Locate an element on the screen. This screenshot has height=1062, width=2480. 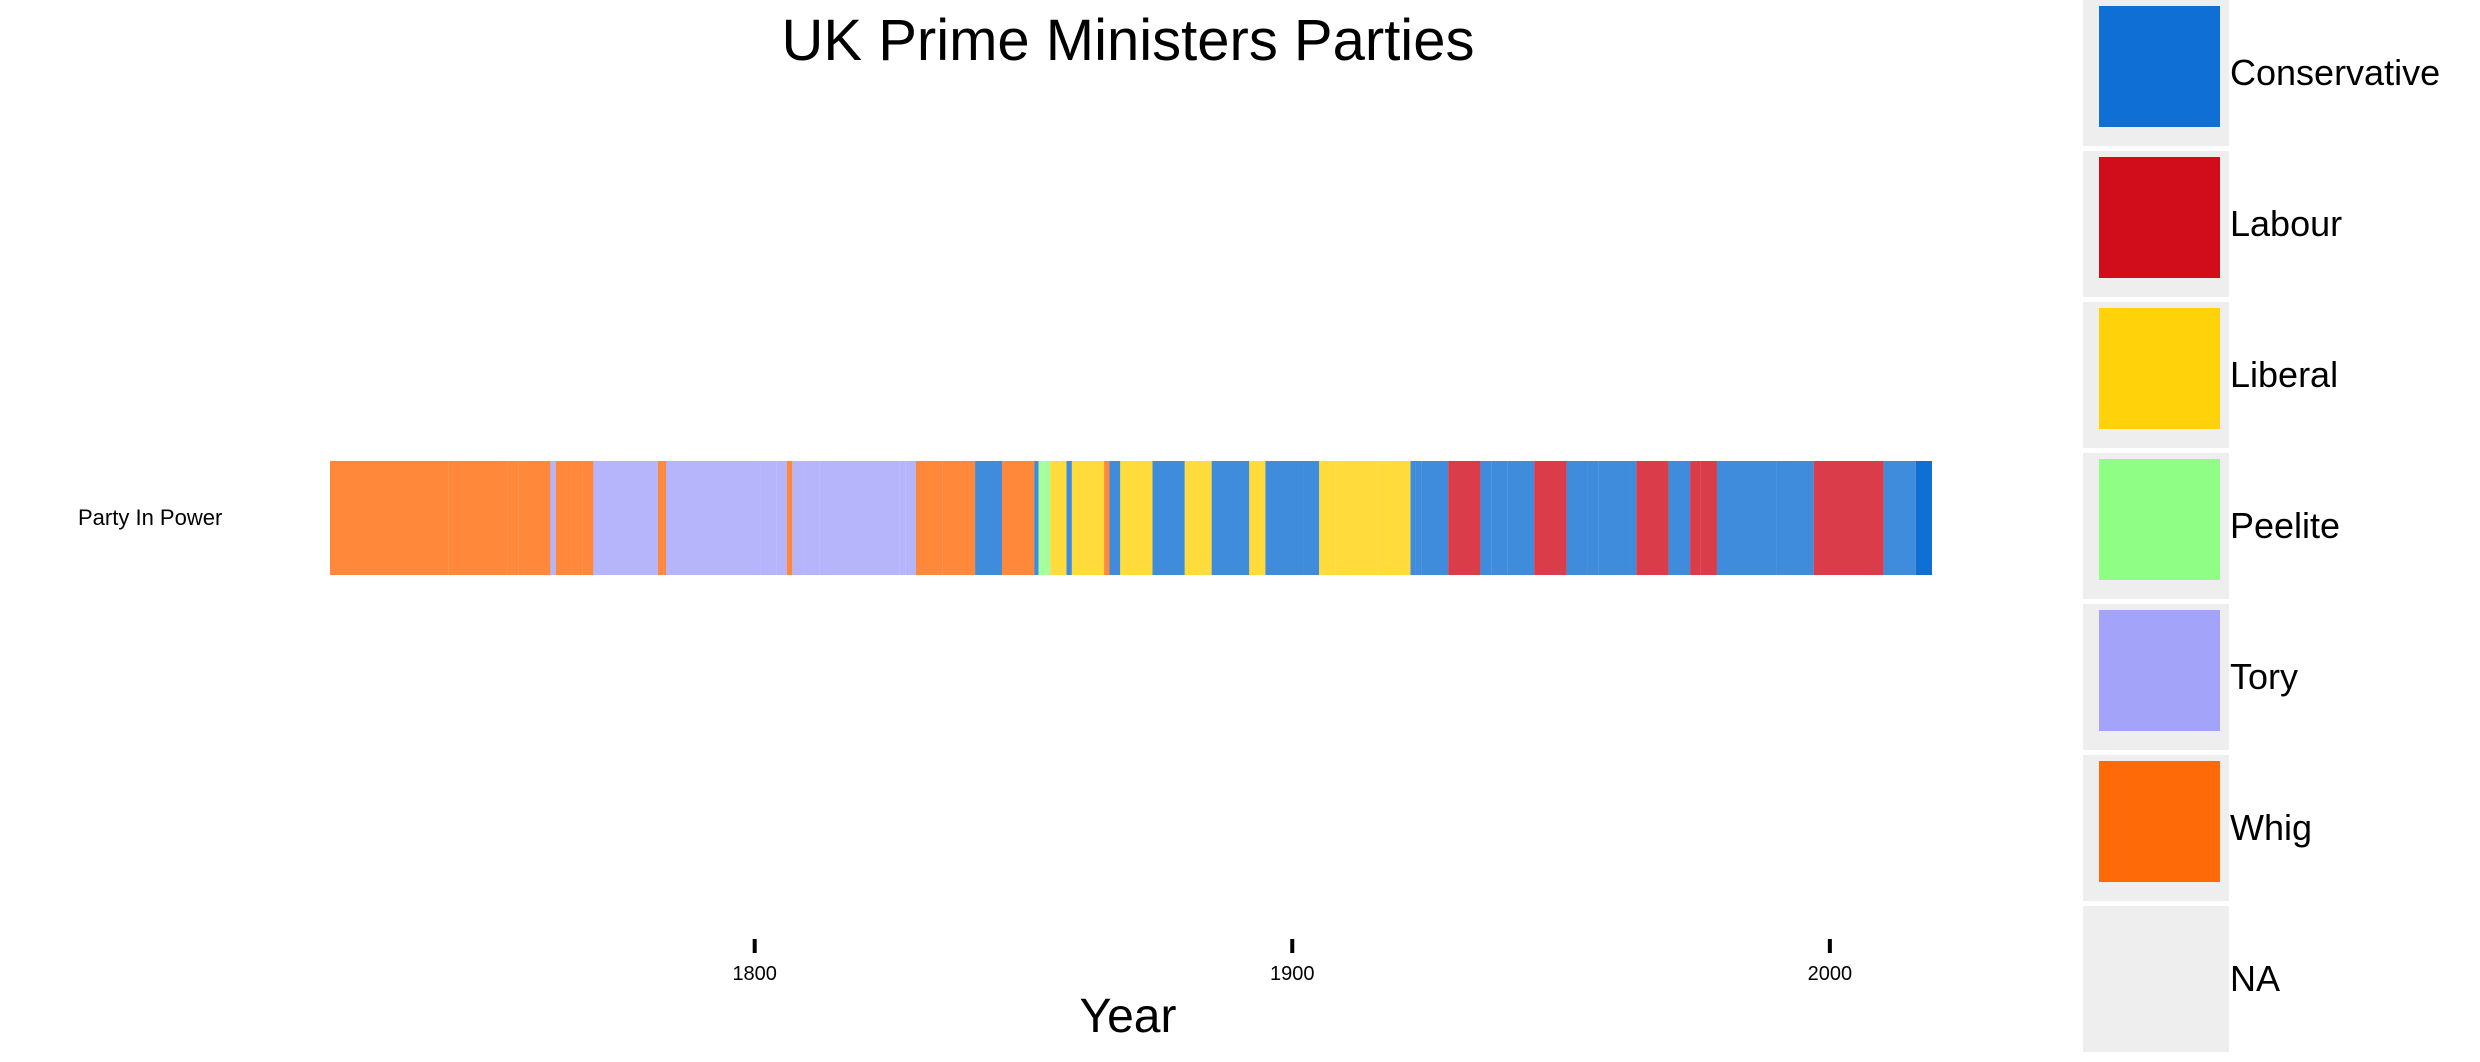
legend-key-bg-na is located at coordinates (2156, 979).